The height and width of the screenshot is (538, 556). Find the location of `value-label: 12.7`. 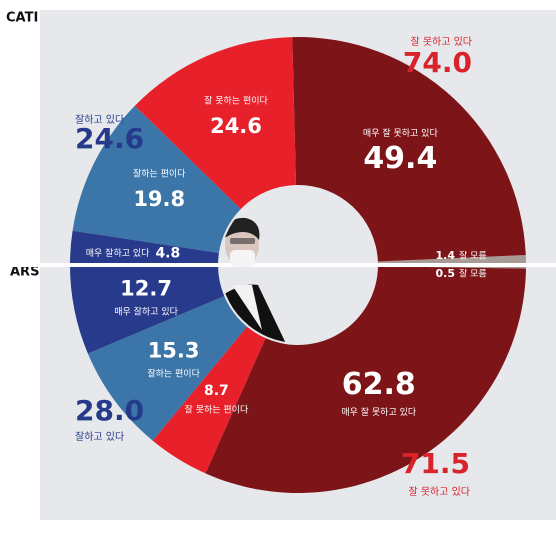

value-label: 12.7 is located at coordinates (146, 289).